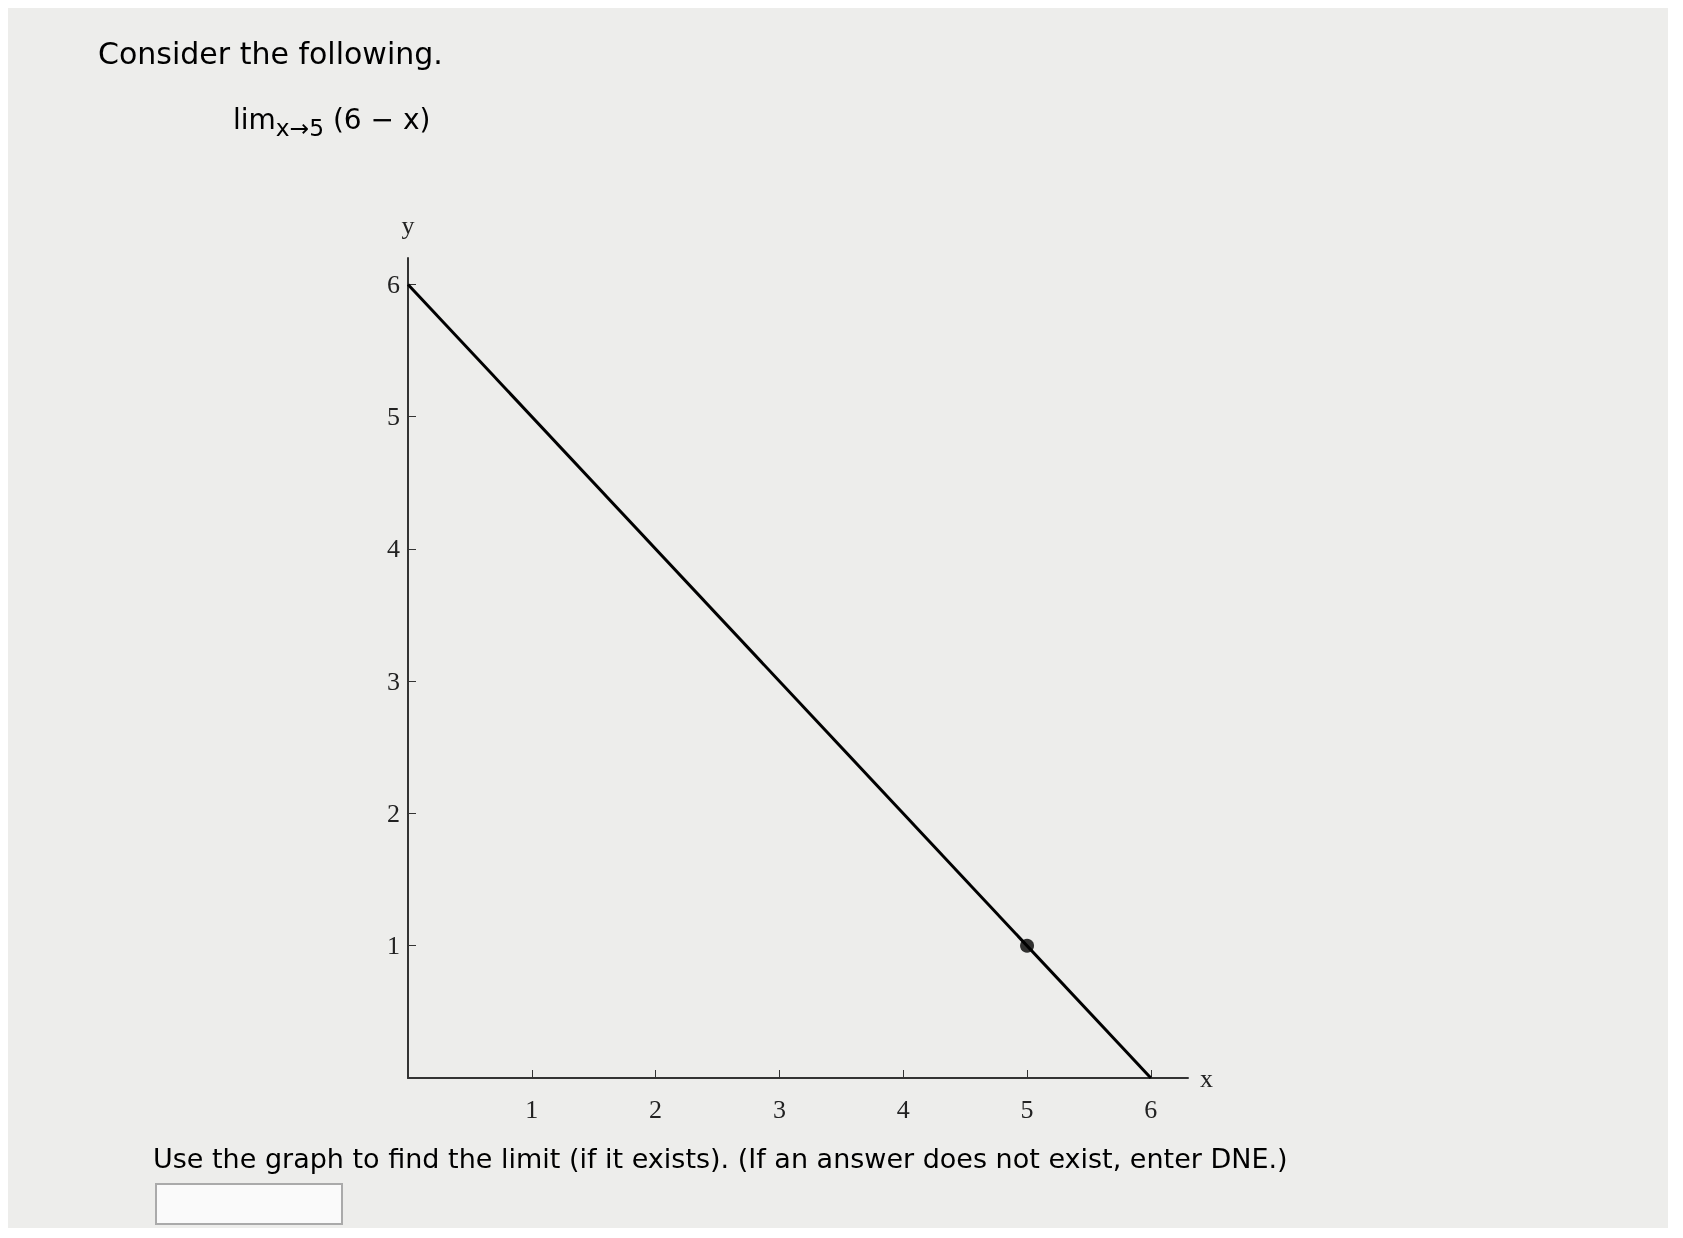  Describe the element at coordinates (408, 225) in the screenshot. I see `y-axis-title: y` at that location.